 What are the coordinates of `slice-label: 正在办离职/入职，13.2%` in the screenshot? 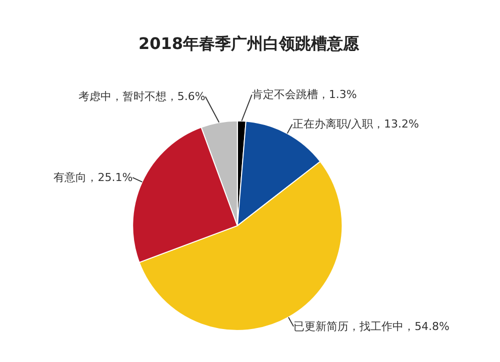 It's located at (355, 124).